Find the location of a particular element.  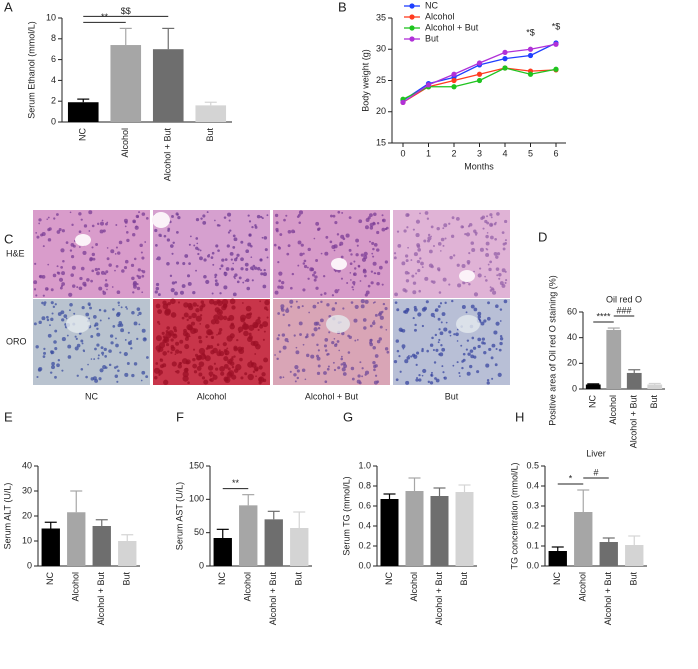

x-tick-label: Alcohol is located at coordinates (414, 587).